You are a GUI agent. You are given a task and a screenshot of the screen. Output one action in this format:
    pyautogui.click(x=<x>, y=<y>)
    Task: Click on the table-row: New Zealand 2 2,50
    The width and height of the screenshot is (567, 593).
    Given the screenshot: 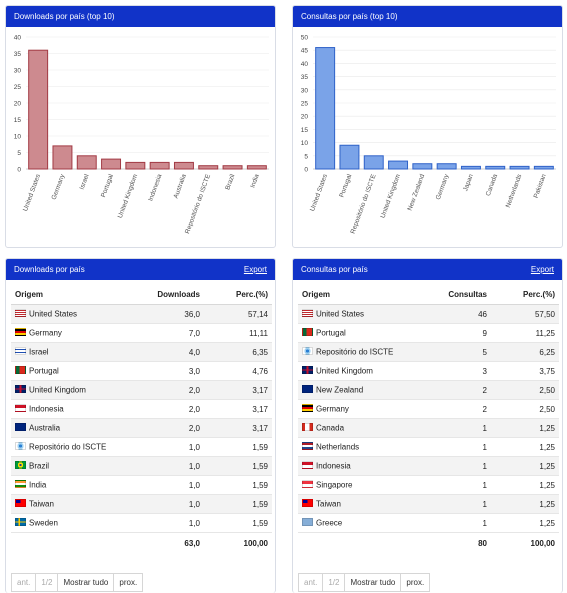 What is the action you would take?
    pyautogui.click(x=428, y=390)
    